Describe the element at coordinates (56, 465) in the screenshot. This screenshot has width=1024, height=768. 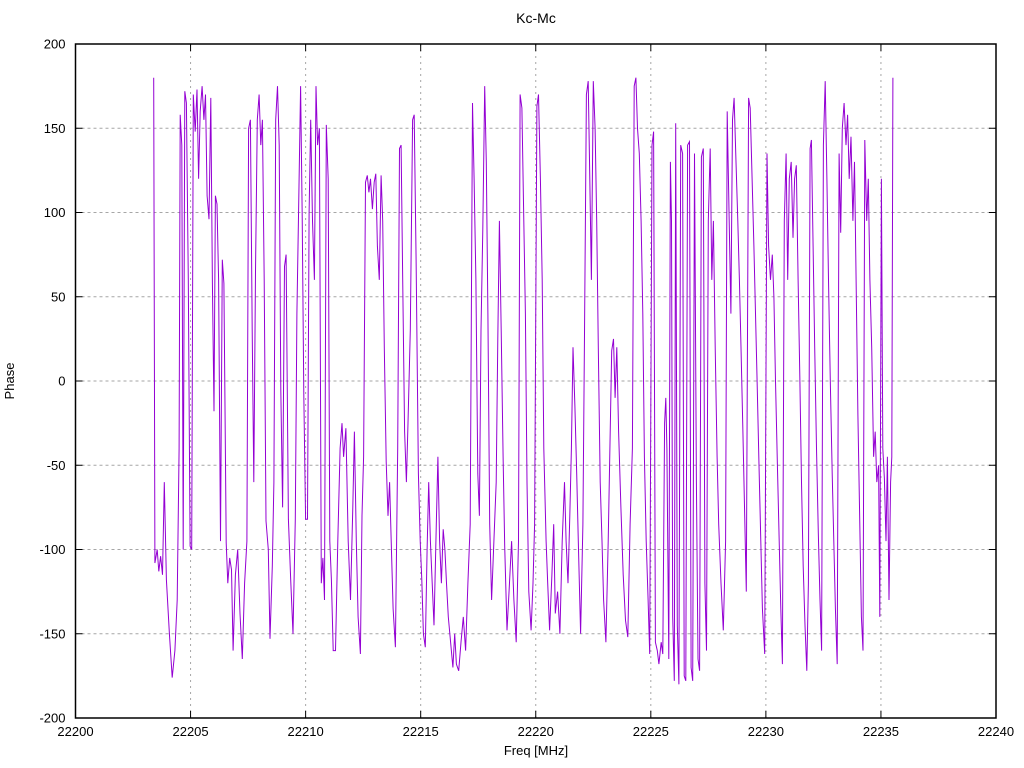
I see `y-tick-label: -50` at that location.